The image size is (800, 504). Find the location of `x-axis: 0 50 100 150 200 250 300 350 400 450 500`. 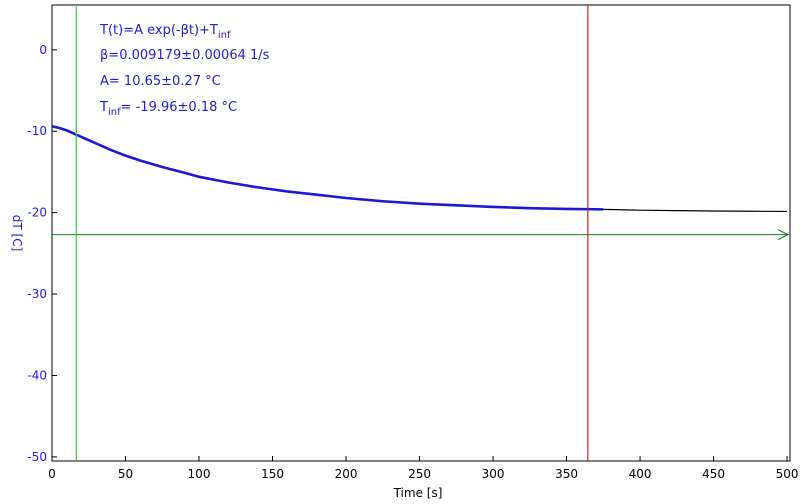

x-axis: 0 50 100 150 200 250 300 350 400 450 500 is located at coordinates (423, 468).